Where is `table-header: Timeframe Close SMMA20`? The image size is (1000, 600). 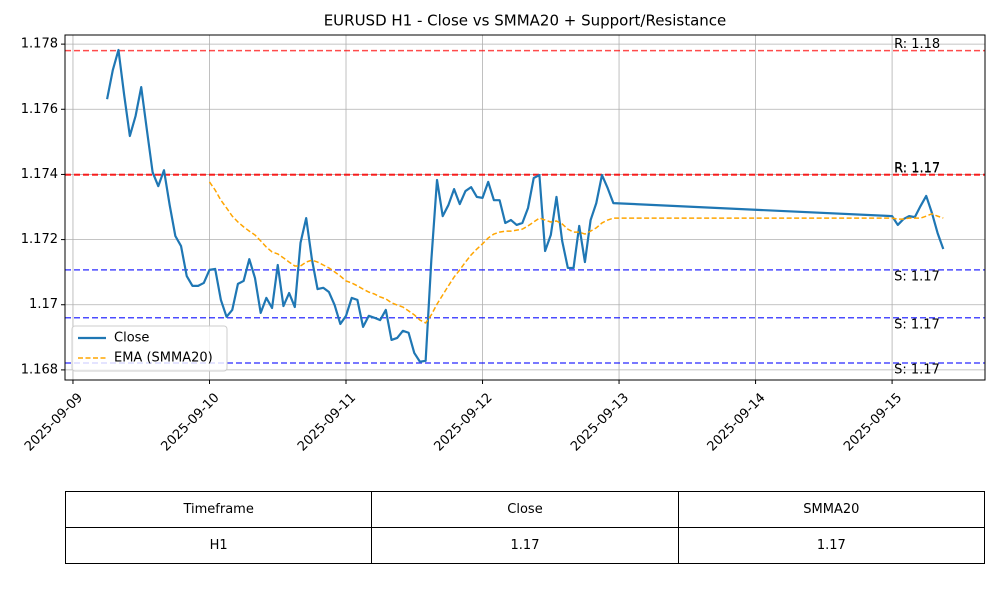 table-header: Timeframe Close SMMA20 is located at coordinates (525, 509).